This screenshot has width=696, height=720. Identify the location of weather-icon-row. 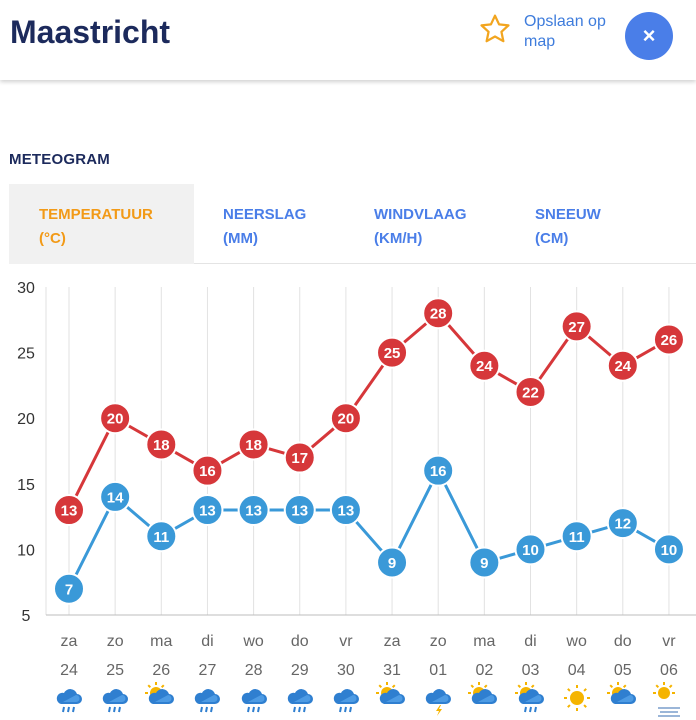
(348, 701).